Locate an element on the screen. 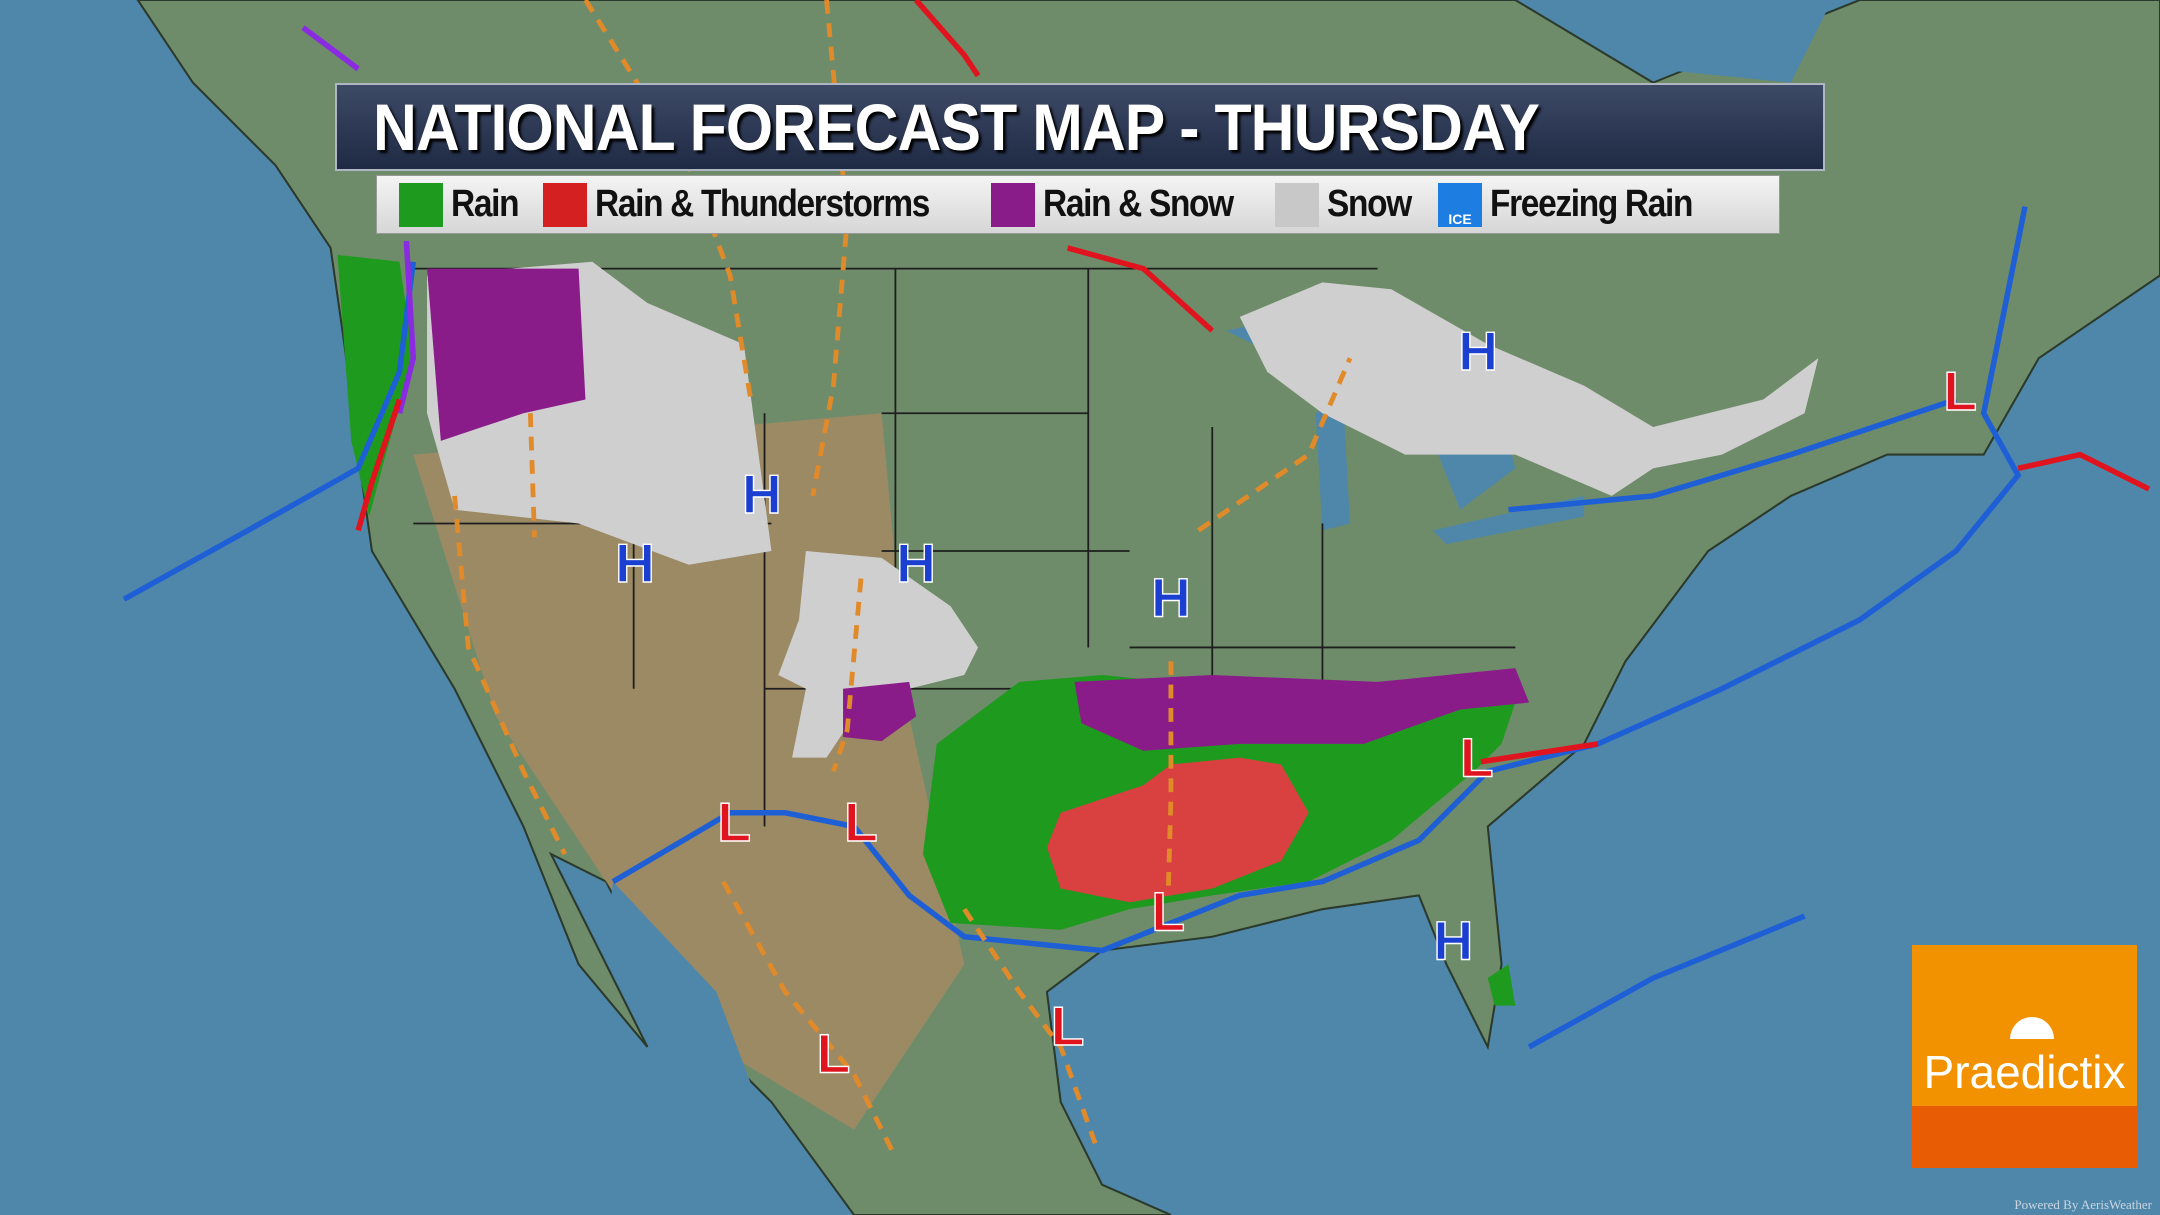 This screenshot has width=2160, height=1215. warm-front-southeast is located at coordinates (1539, 753).